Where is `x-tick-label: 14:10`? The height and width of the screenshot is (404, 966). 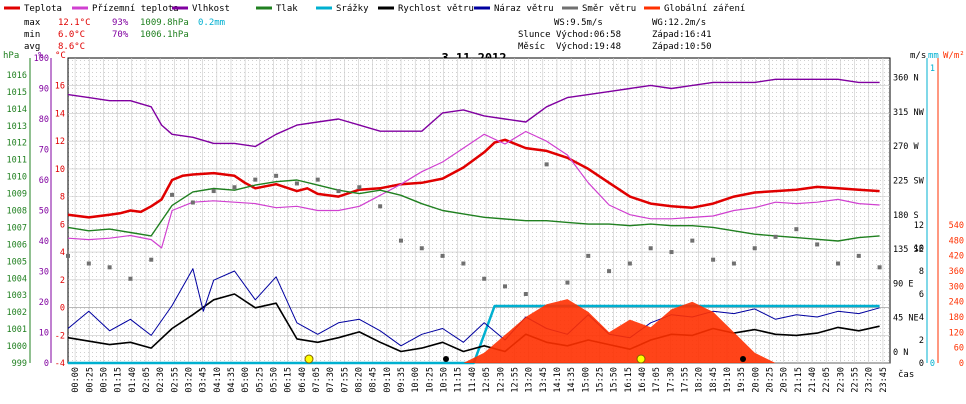
x-tick-label: 14:10 is located at coordinates (558, 380).